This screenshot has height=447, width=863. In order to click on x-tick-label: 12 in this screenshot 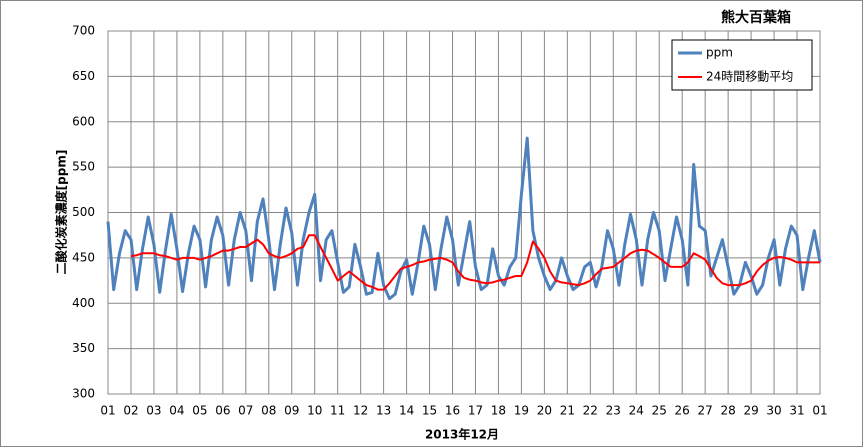, I will do `click(360, 411)`.